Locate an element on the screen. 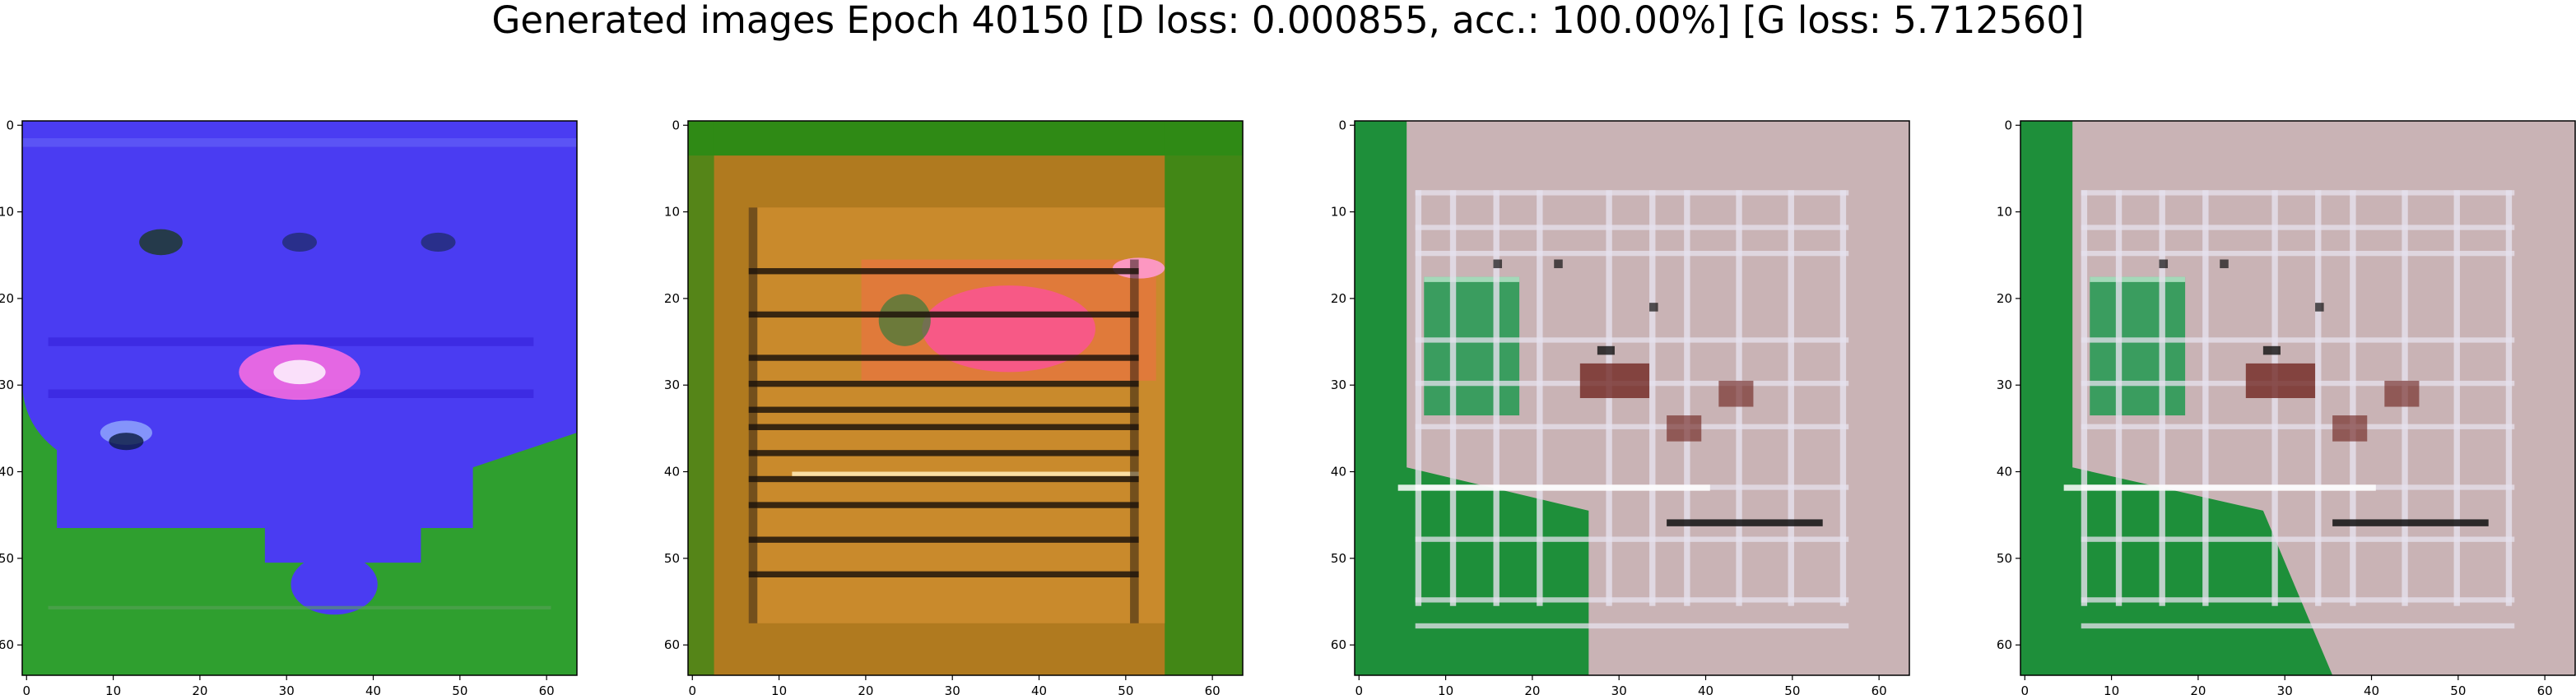 The height and width of the screenshot is (695, 2576). blue-bottom-blob is located at coordinates (334, 584).